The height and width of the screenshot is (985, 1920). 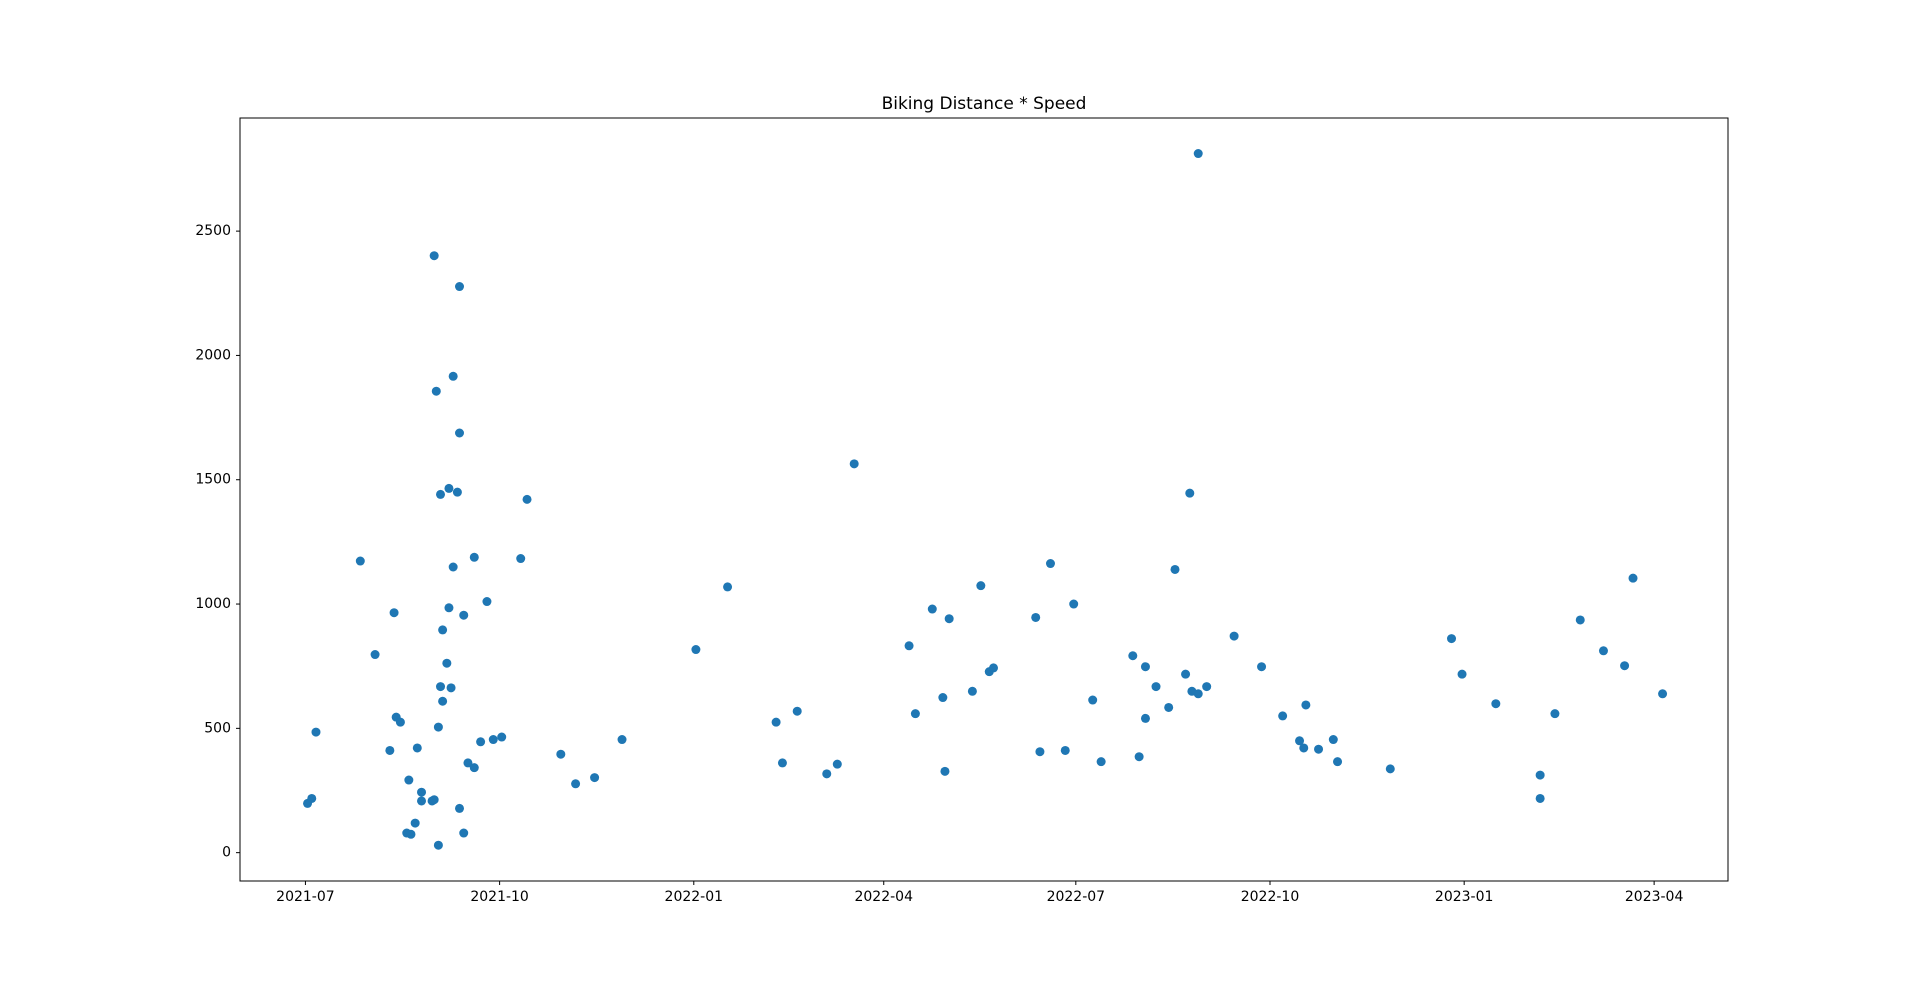 What do you see at coordinates (217, 728) in the screenshot?
I see `y-tick-label: 500` at bounding box center [217, 728].